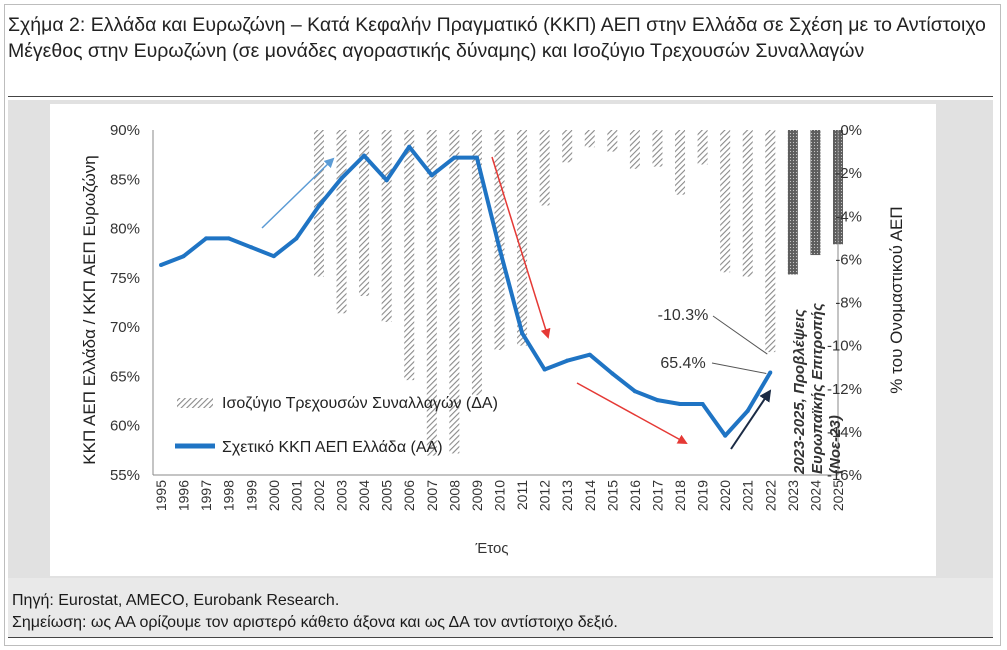  What do you see at coordinates (500, 608) in the screenshot?
I see `notes-panel` at bounding box center [500, 608].